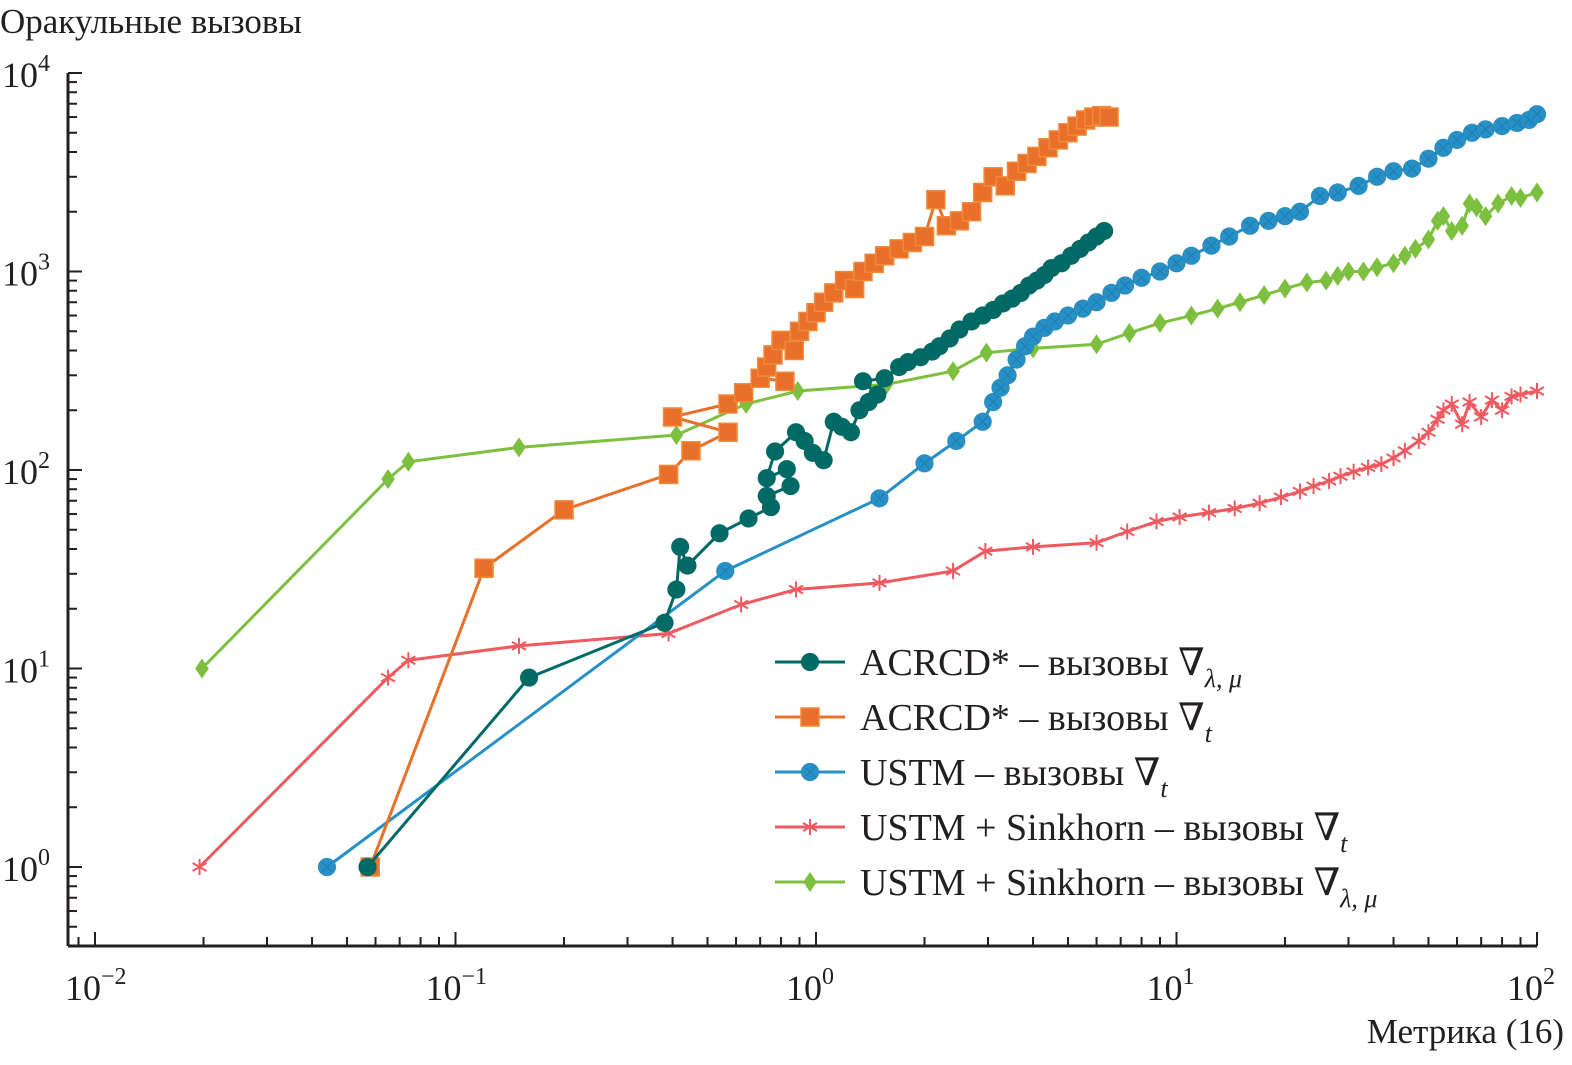 This screenshot has width=1572, height=1065. What do you see at coordinates (810, 986) in the screenshot?
I see `x-tick-label: 10⁰` at bounding box center [810, 986].